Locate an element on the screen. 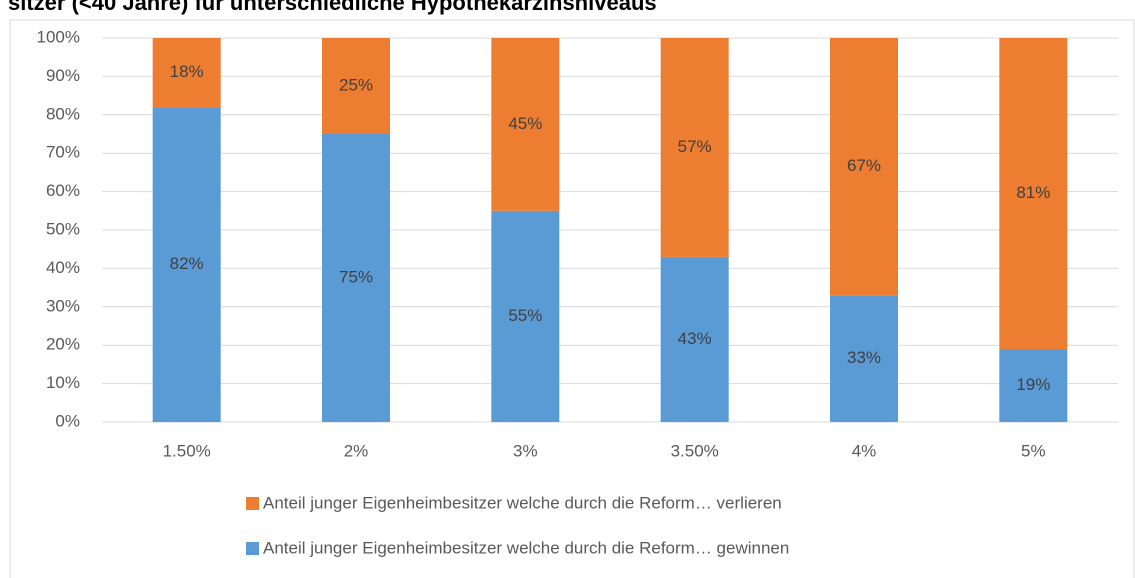 This screenshot has height=578, width=1135. data-label: 75% is located at coordinates (356, 276).